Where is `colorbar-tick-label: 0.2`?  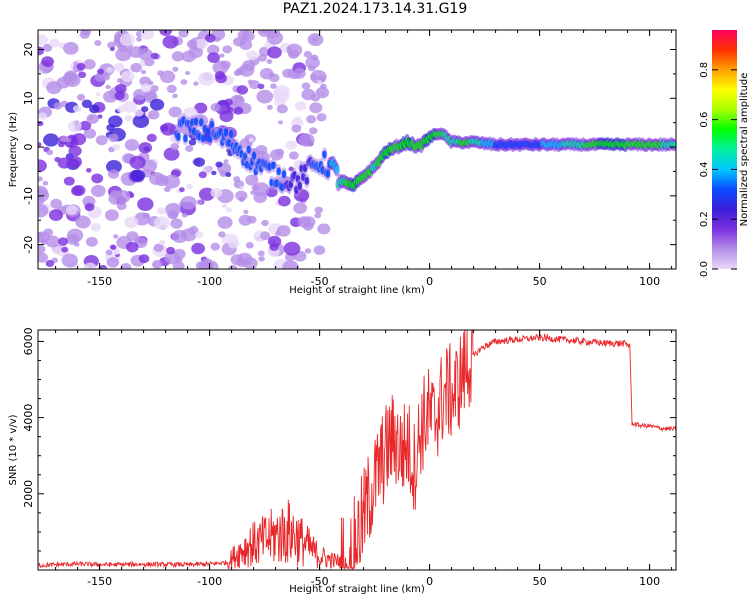 colorbar-tick-label: 0.2 is located at coordinates (704, 219).